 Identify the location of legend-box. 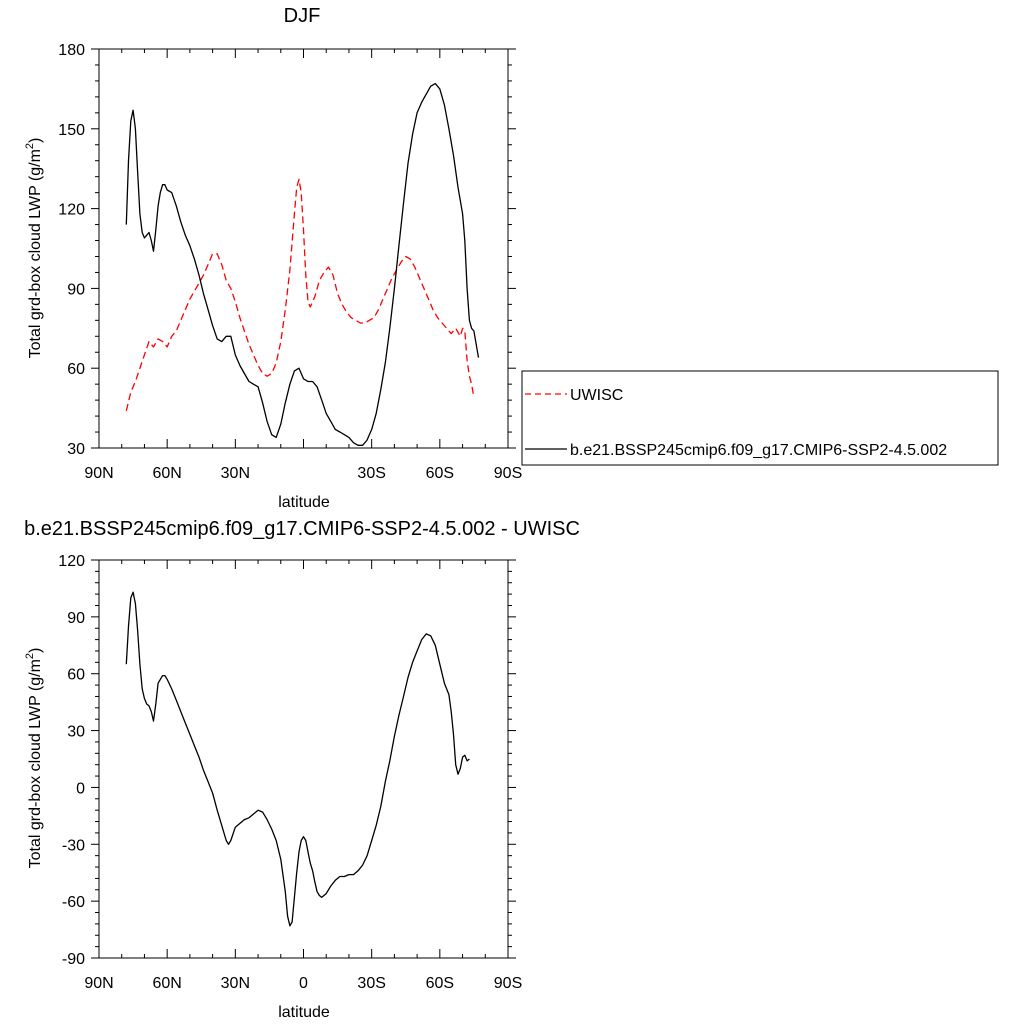
(760, 418).